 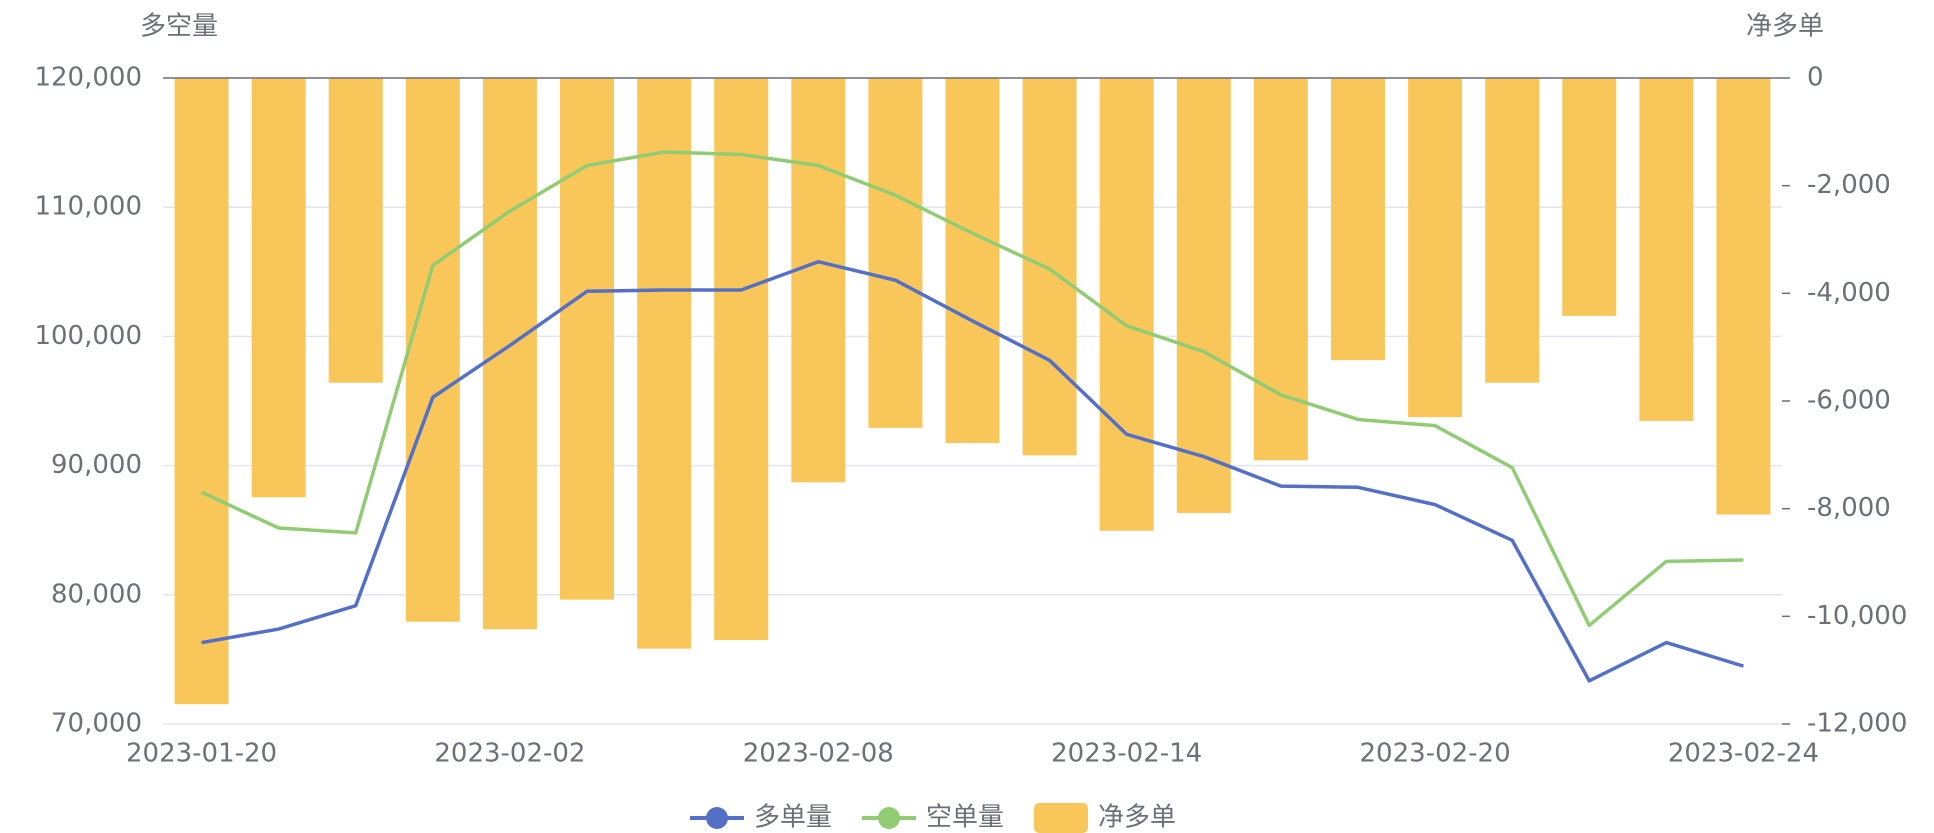 What do you see at coordinates (1126, 754) in the screenshot?
I see `x-tick-label: 2023-02-14` at bounding box center [1126, 754].